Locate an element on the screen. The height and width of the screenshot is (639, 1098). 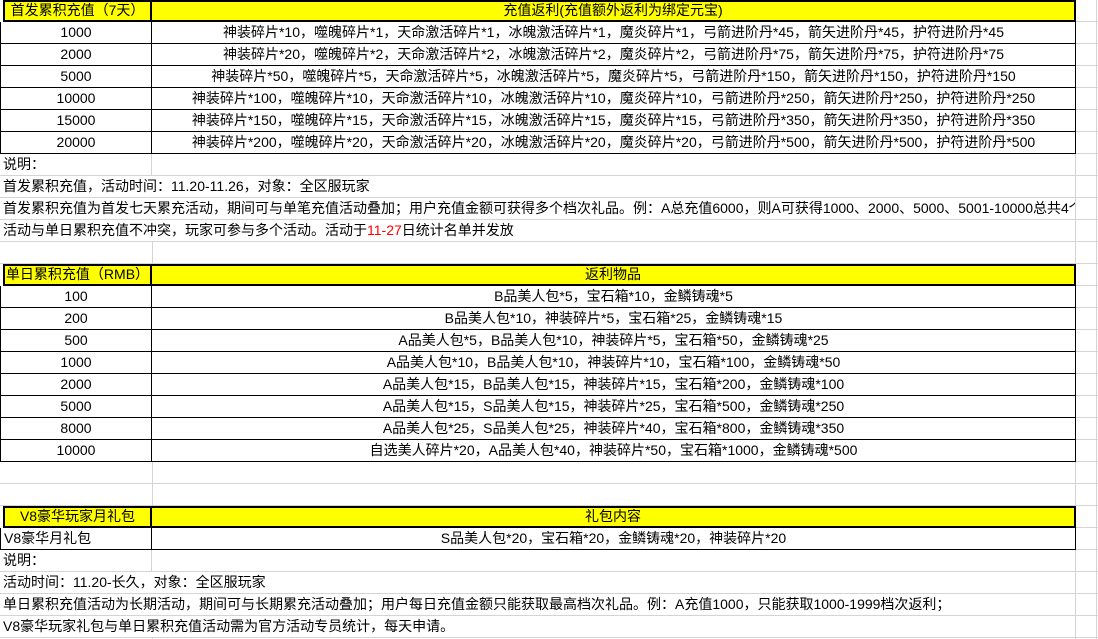
note-line: 活动与单日累积充值不冲突，玩家可参与多个活动。活动于11-27日统计名单并发放 is located at coordinates (537, 231).